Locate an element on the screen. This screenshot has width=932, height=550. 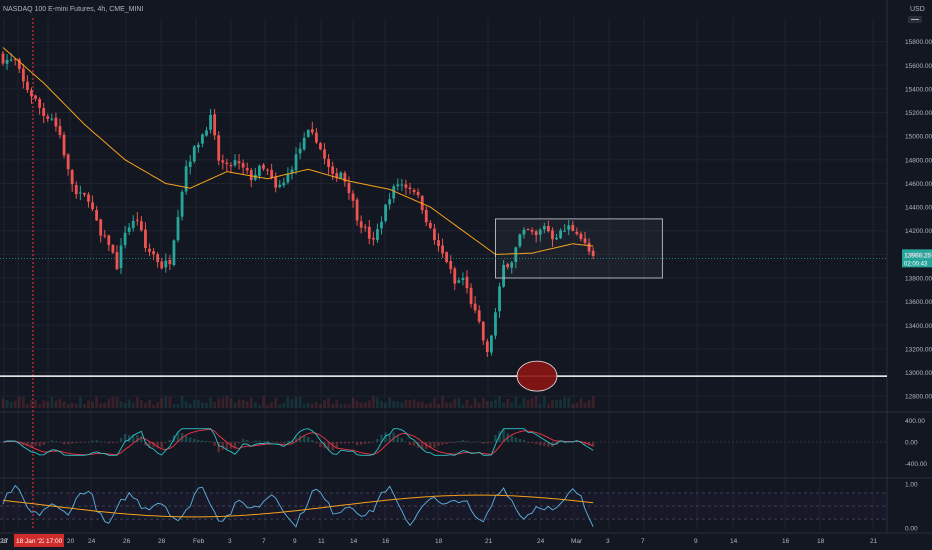
macd-indicator is located at coordinates (443, 442).